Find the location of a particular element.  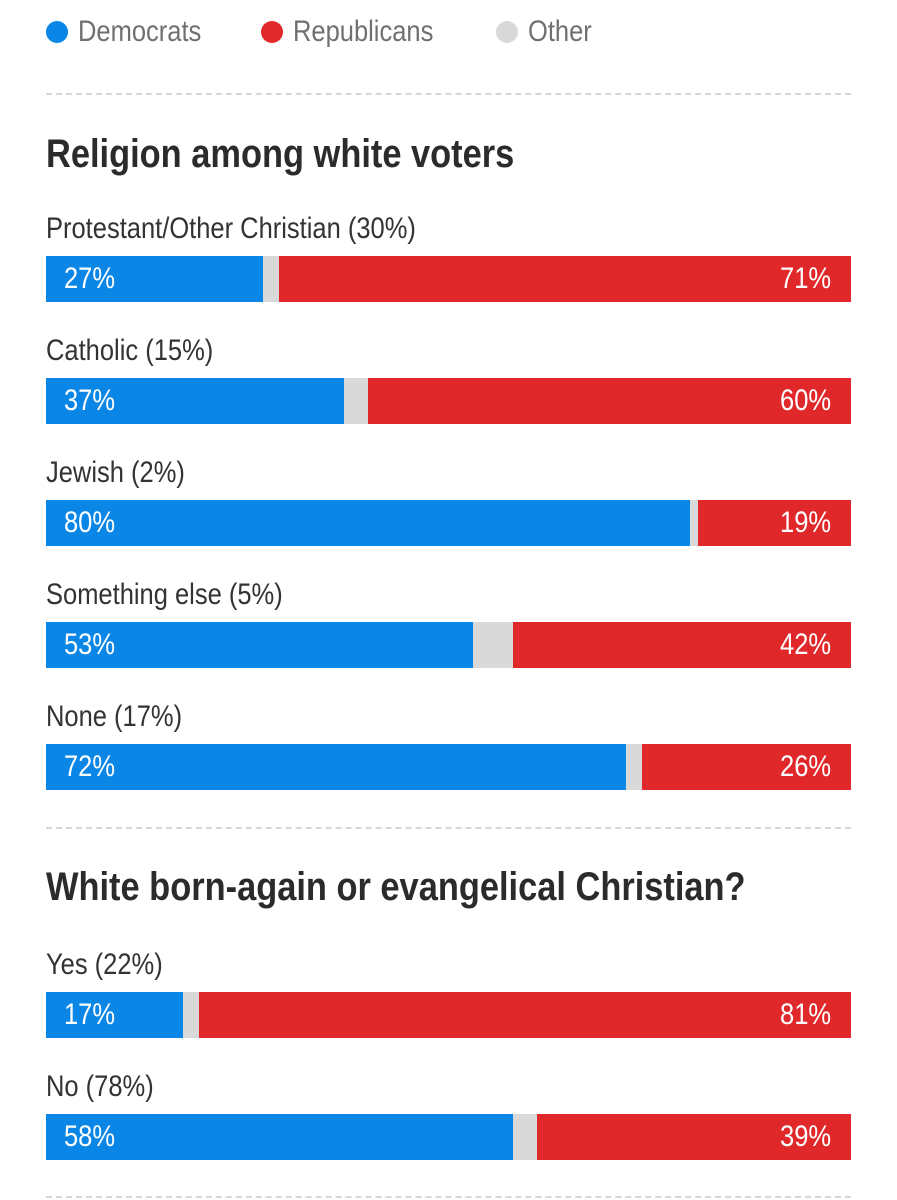

chart-legend: Democrats Republicans Other is located at coordinates (324, 32).